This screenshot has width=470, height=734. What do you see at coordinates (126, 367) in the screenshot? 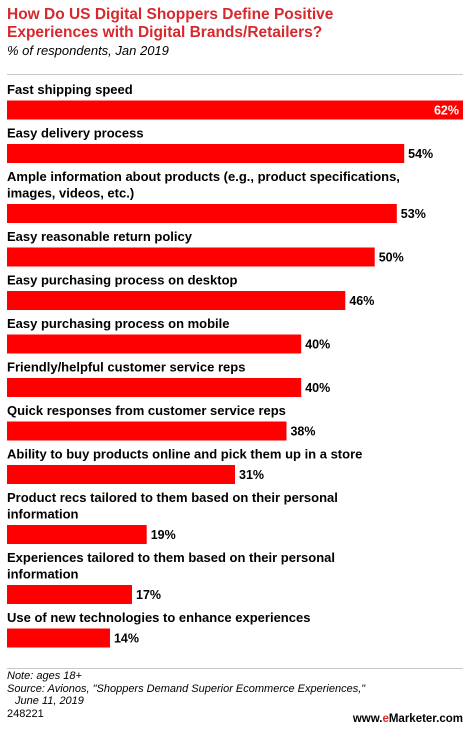
I see `category-label: Friendly/helpful customer service reps` at bounding box center [126, 367].